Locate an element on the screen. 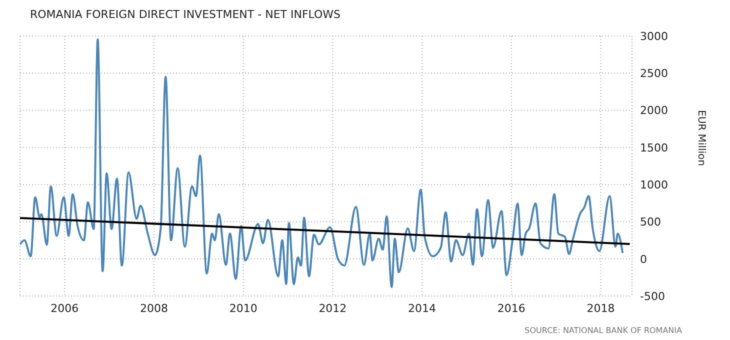 The width and height of the screenshot is (730, 340). y-tick-label: 1000 is located at coordinates (654, 185).